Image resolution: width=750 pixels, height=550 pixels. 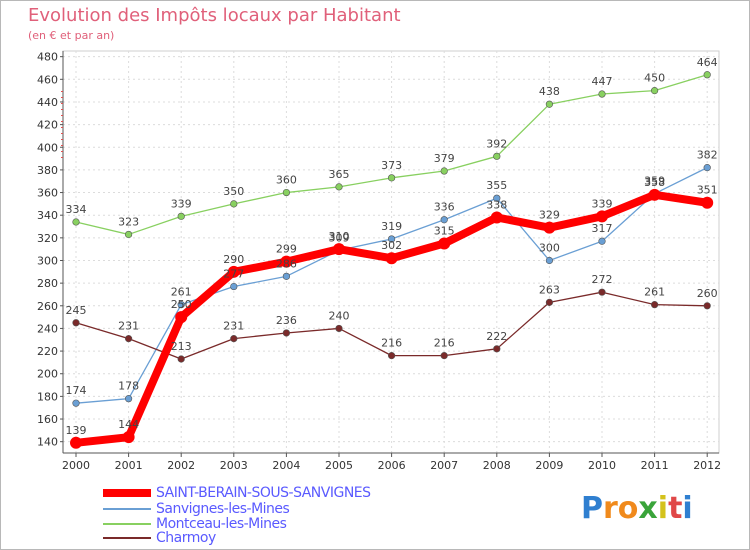 What do you see at coordinates (602, 279) in the screenshot?
I see `data-label: 272` at bounding box center [602, 279].